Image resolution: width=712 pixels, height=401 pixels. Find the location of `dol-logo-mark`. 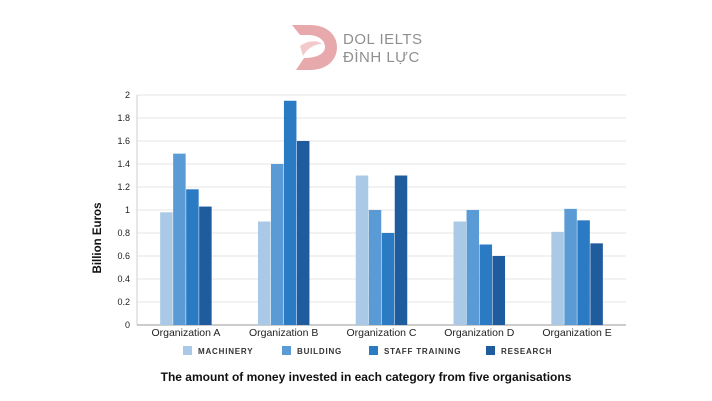

dol-logo-mark is located at coordinates (314, 47).